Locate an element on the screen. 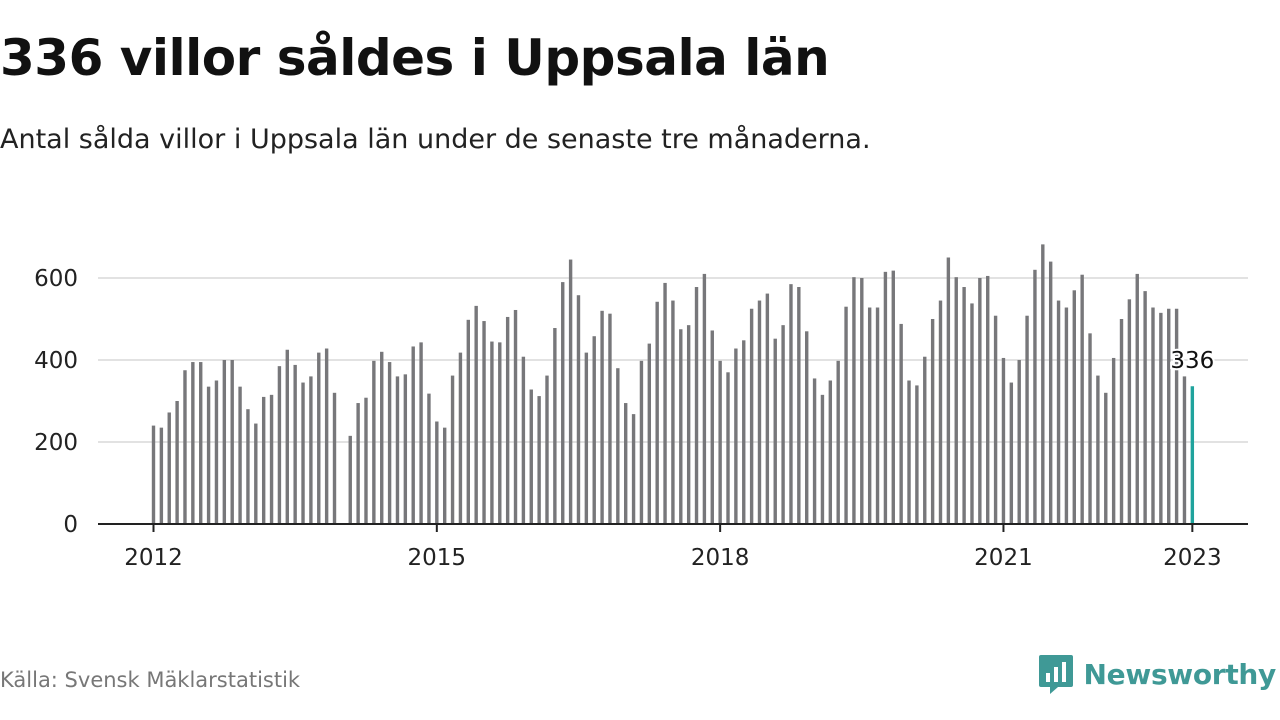 This screenshot has width=1280, height=720. y-tick-label: 600 is located at coordinates (56, 279).